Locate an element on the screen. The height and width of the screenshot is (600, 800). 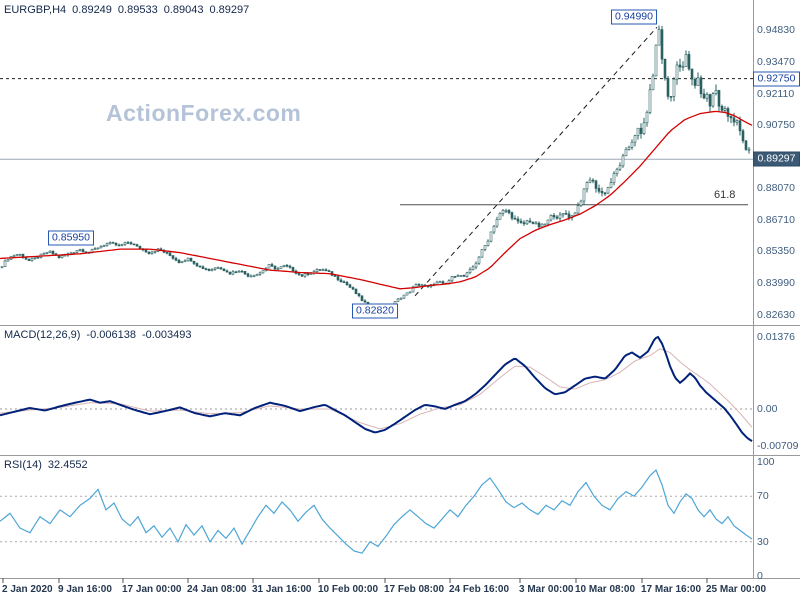
symbol-timeframe-label: EURGBP,H4 is located at coordinates (35, 10).